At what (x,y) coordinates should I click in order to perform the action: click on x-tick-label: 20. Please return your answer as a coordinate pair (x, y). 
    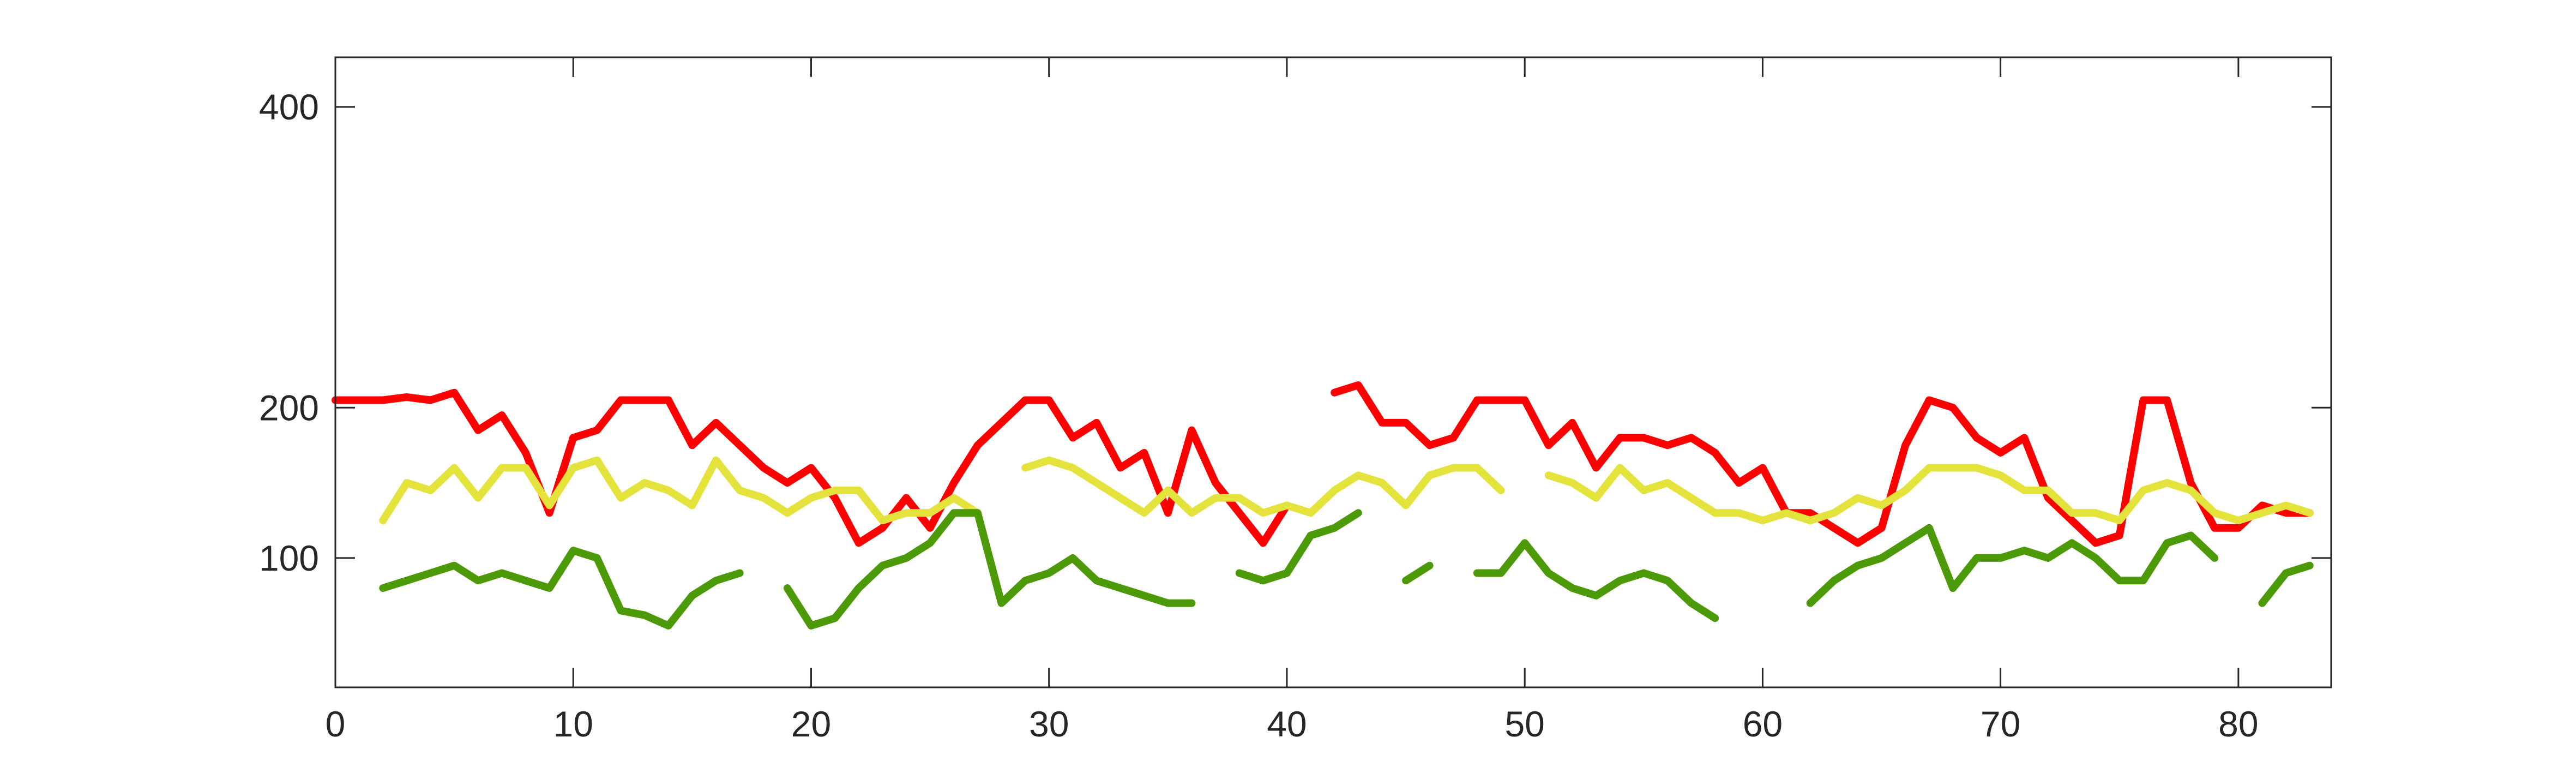
    Looking at the image, I should click on (811, 724).